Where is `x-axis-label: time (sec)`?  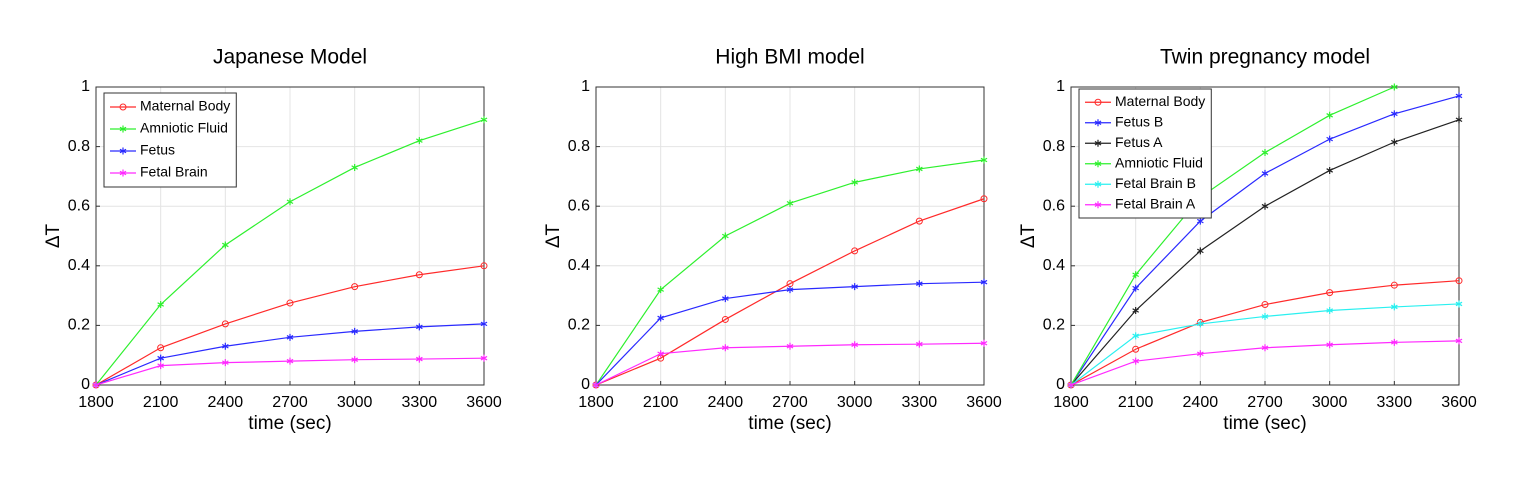 x-axis-label: time (sec) is located at coordinates (789, 423).